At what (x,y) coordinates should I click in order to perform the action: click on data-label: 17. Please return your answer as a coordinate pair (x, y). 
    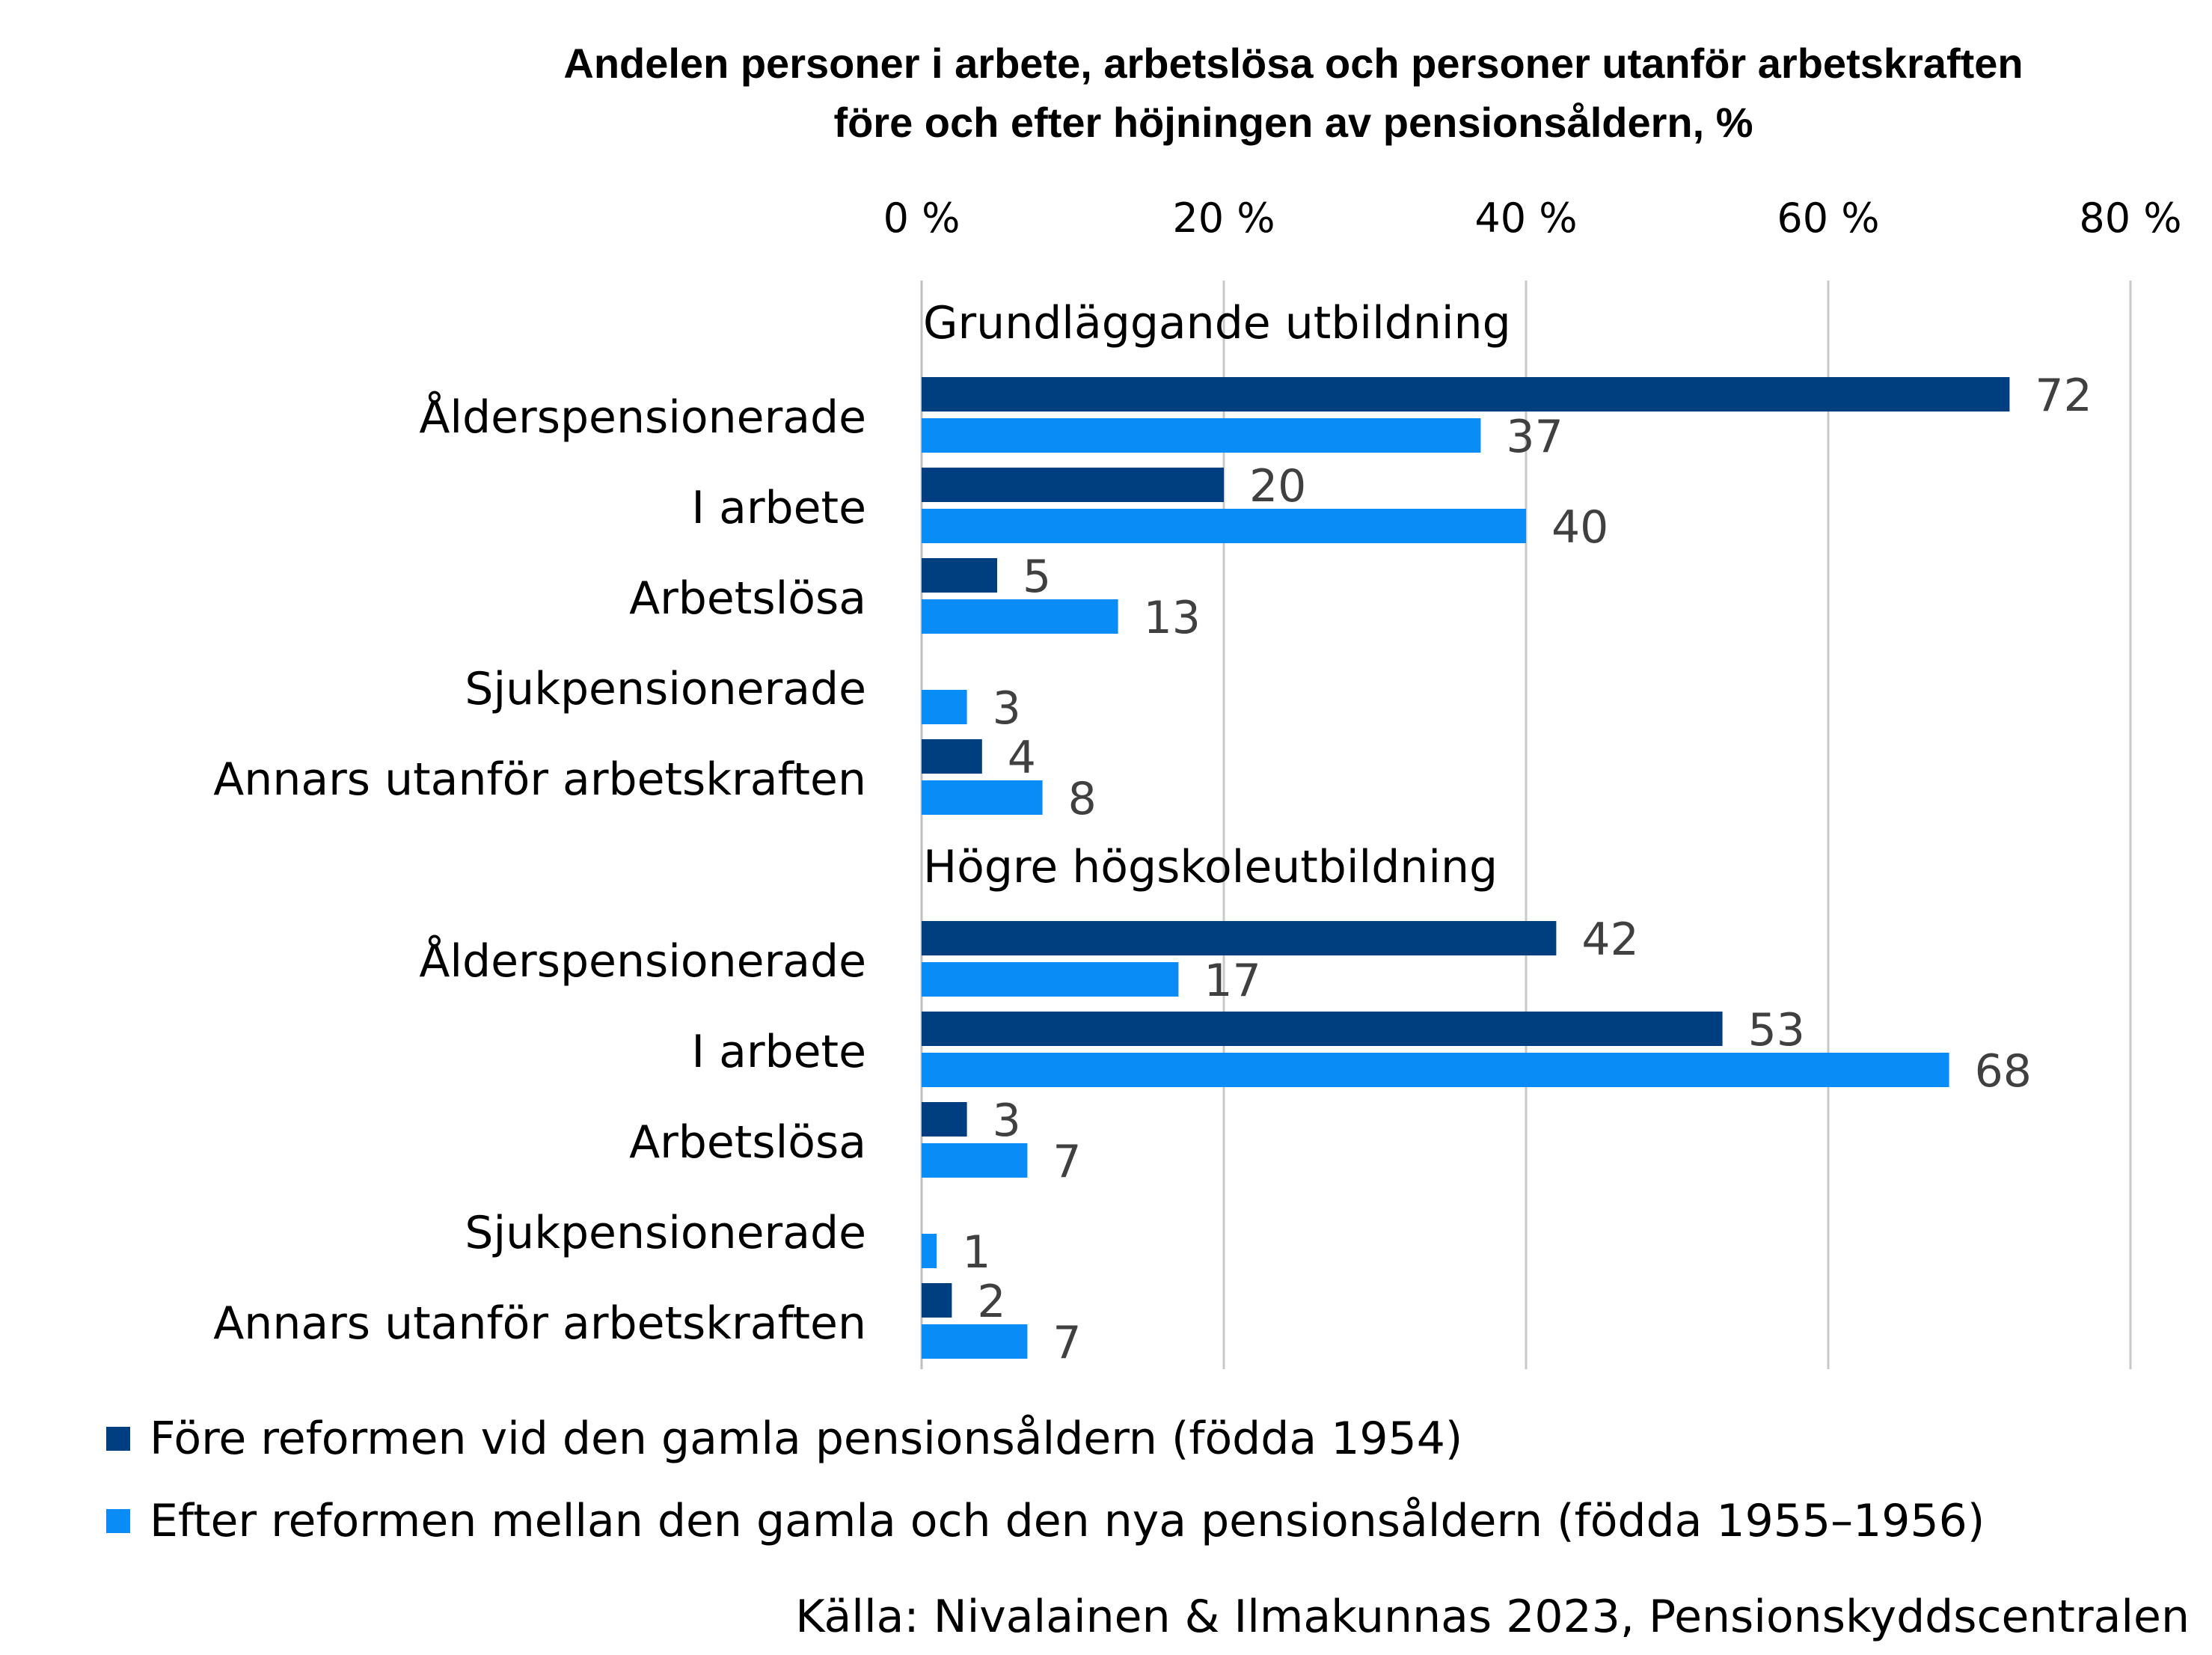
    Looking at the image, I should click on (1232, 981).